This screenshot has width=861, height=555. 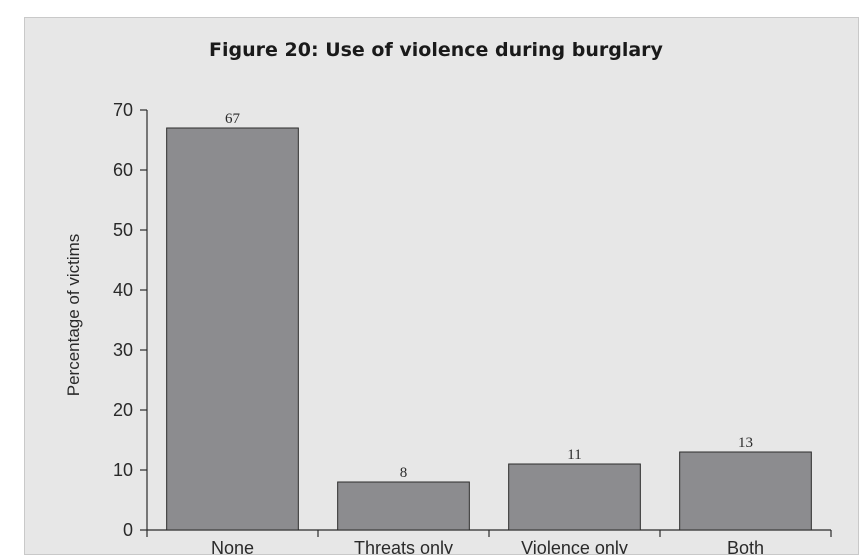 I want to click on x-axis: None Threats only Violence only Both, so click(x=489, y=542).